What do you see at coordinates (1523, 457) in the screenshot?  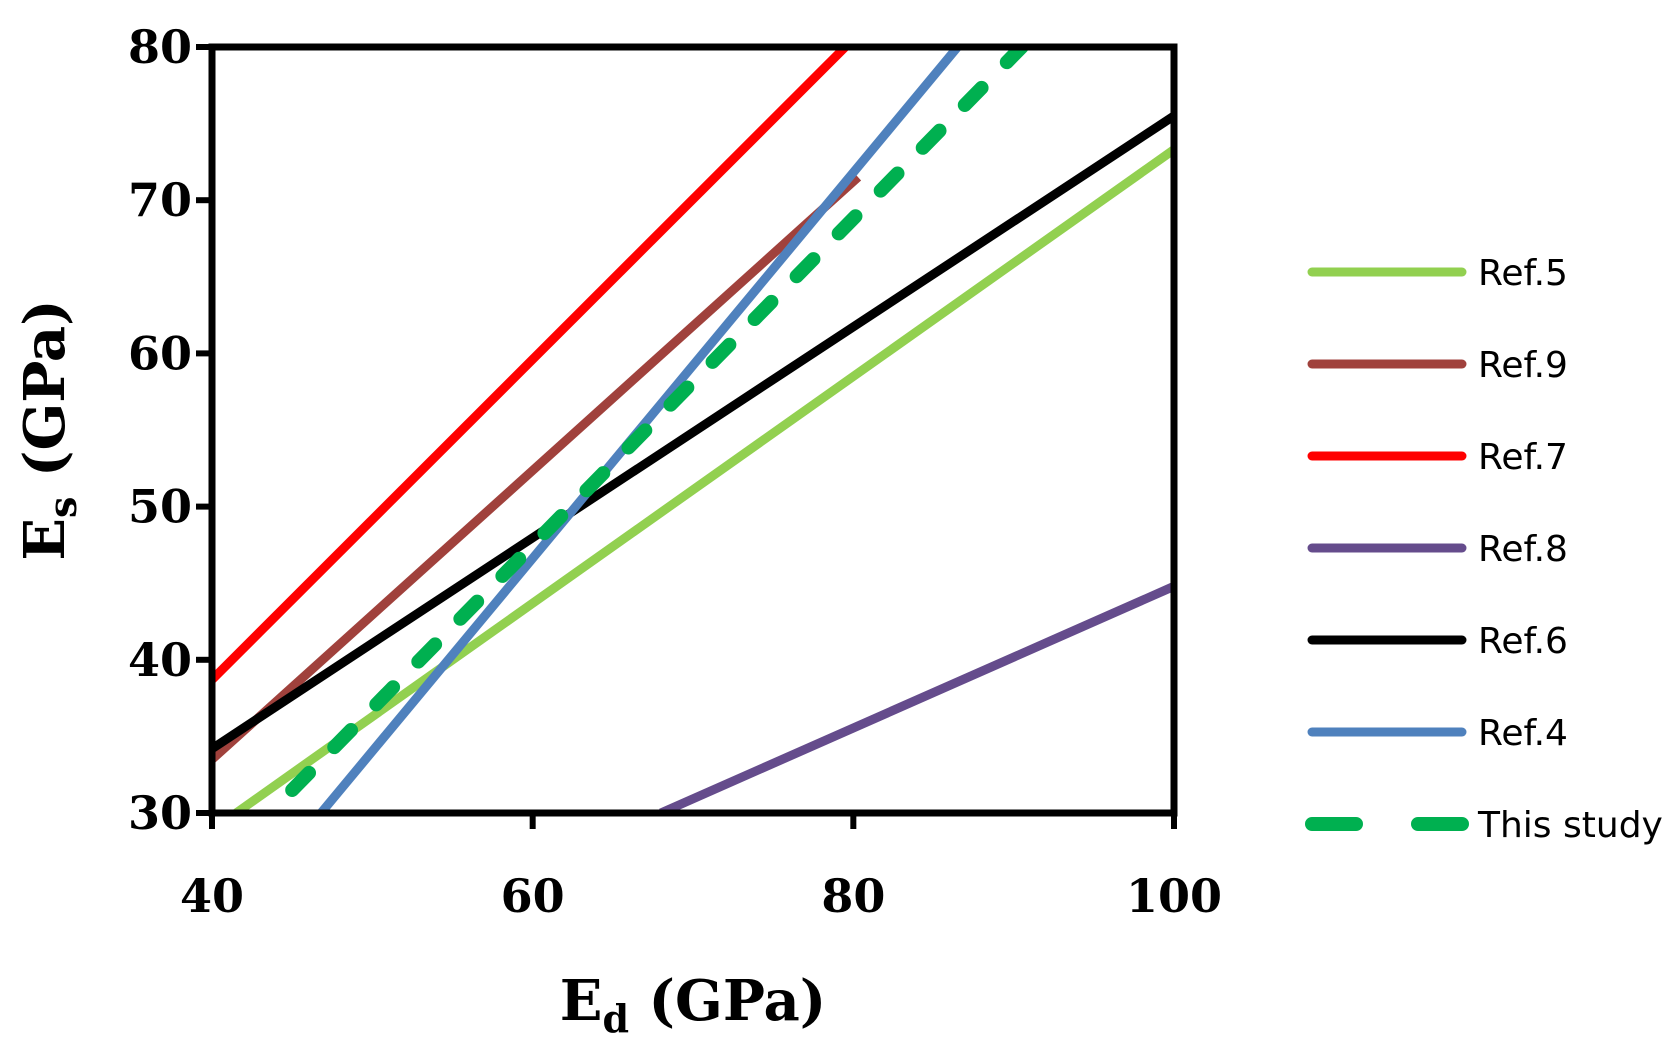 I see `legend-label: Ref.7` at bounding box center [1523, 457].